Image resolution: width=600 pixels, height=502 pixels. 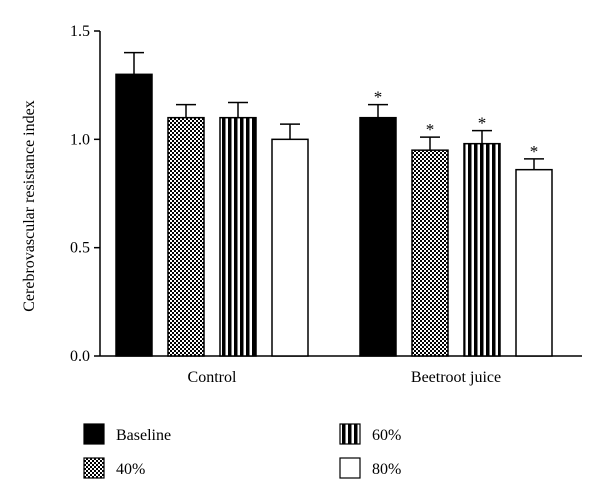 I want to click on x-category-label: Control, so click(x=212, y=377).